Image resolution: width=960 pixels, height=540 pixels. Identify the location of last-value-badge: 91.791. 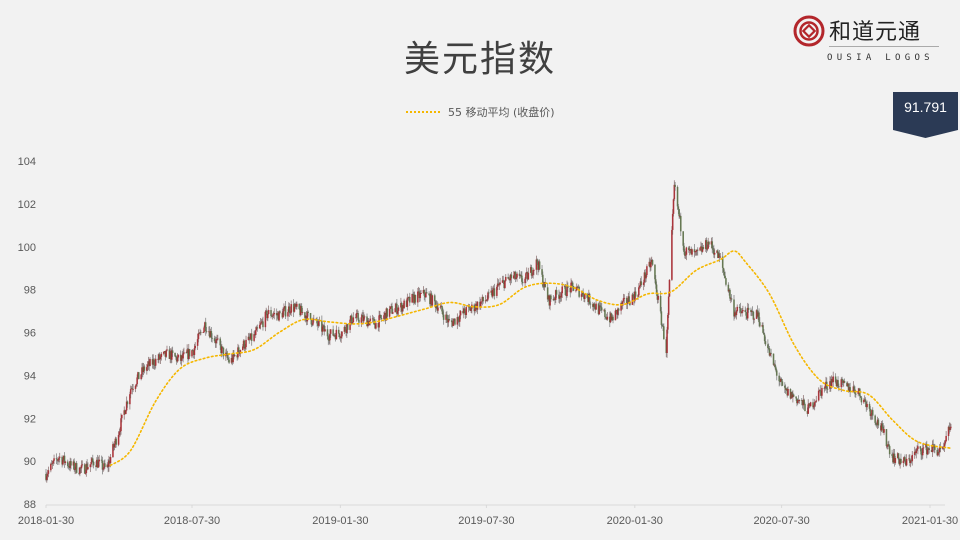
(925, 115).